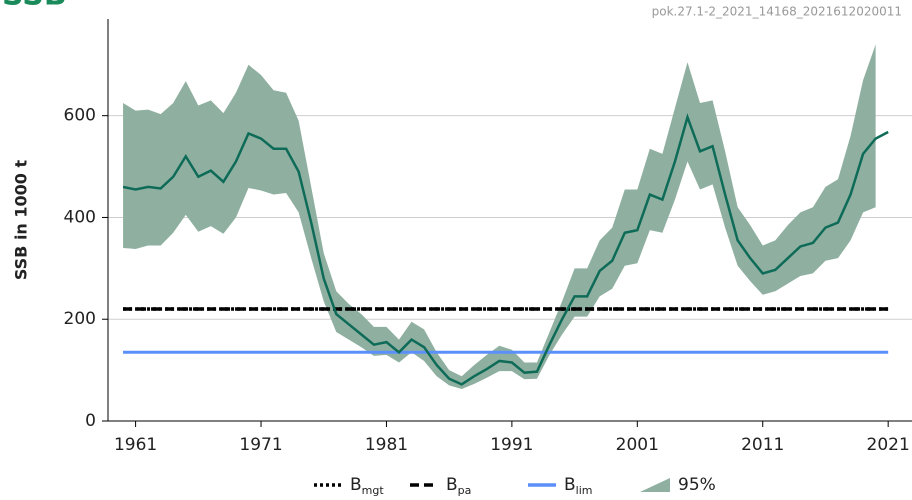  I want to click on x-tick-label: 2001, so click(637, 445).